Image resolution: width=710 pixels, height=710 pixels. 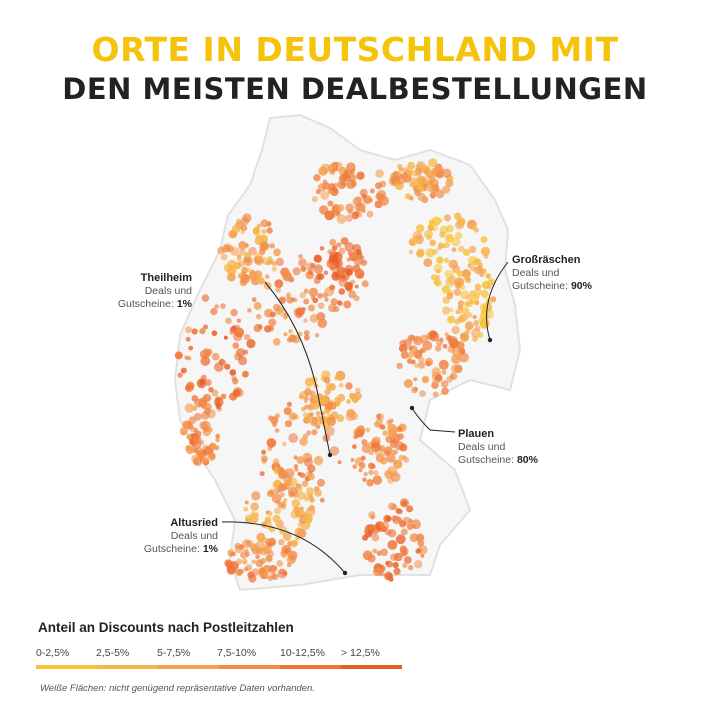 What do you see at coordinates (113, 653) in the screenshot?
I see `legend-label-2: 2,5-5%` at bounding box center [113, 653].